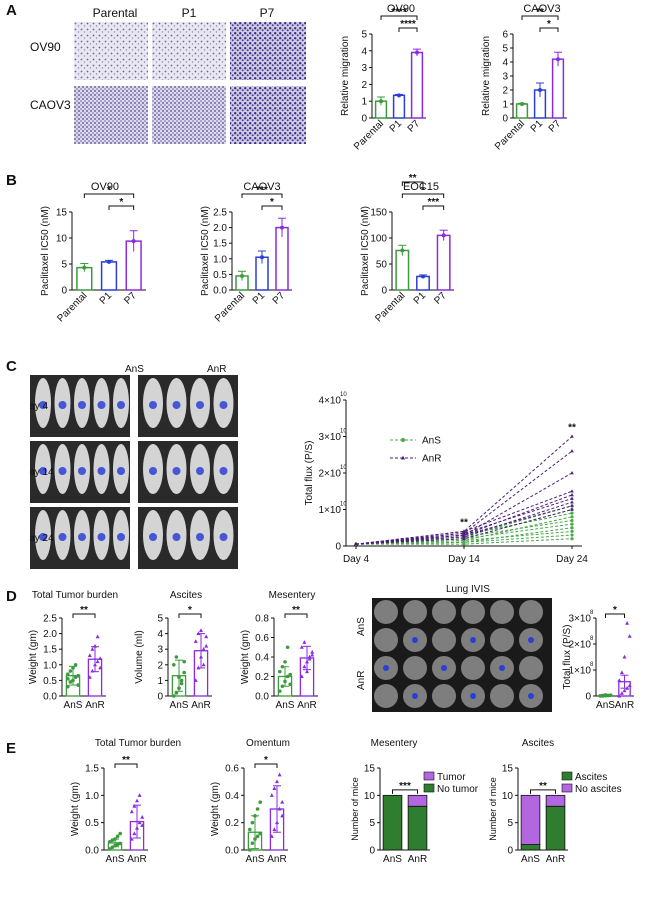  Describe the element at coordinates (115, 13) in the screenshot. I see `col-label-parental: Parental` at that location.